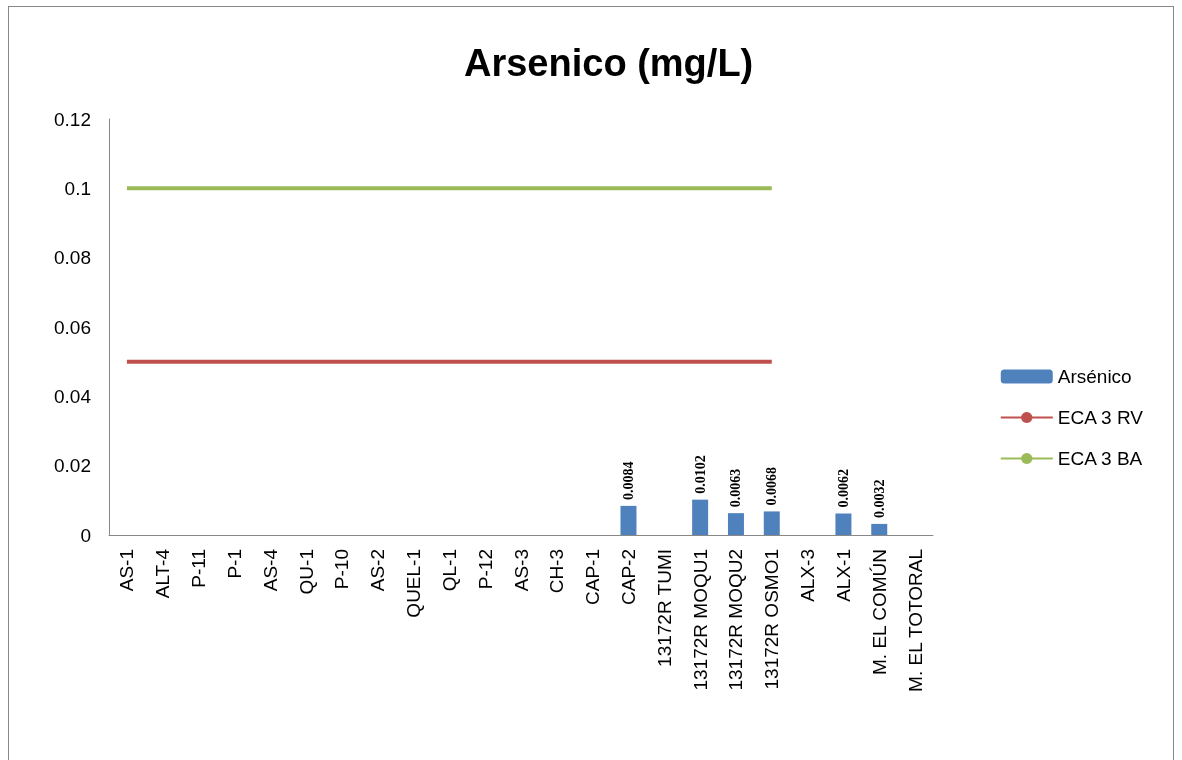 The height and width of the screenshot is (760, 1182). I want to click on data-label: 0.0063, so click(736, 488).